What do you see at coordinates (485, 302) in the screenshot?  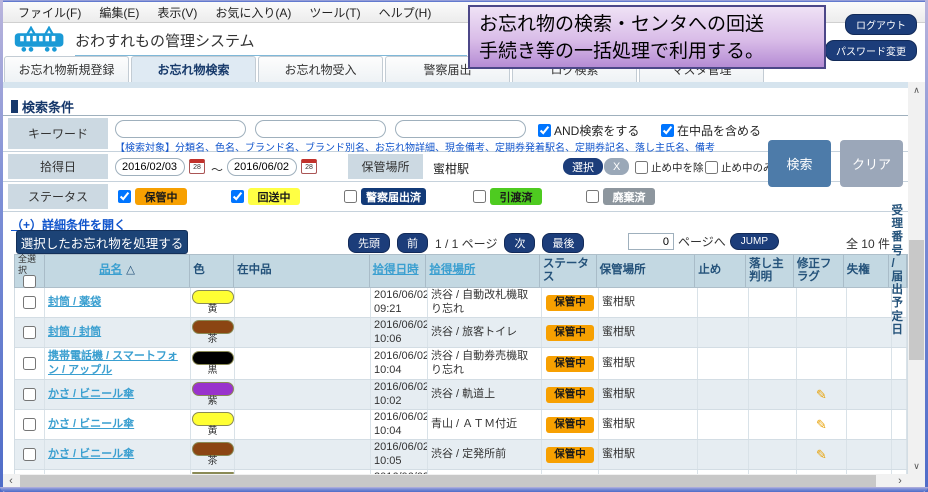 I see `place-cell: 渋谷 / 自動改札機取り忘れ` at bounding box center [485, 302].